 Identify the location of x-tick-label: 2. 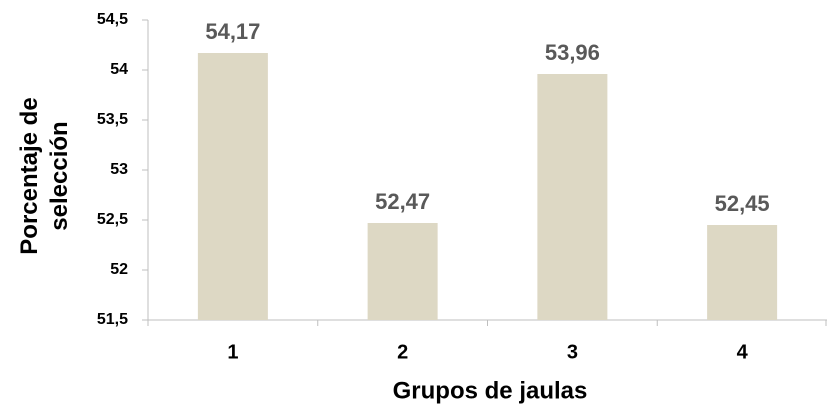
(402, 352).